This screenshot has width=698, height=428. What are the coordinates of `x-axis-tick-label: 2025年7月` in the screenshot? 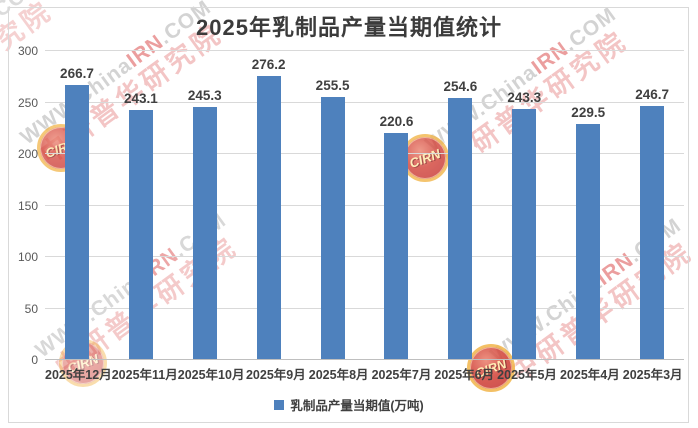 It's located at (401, 375).